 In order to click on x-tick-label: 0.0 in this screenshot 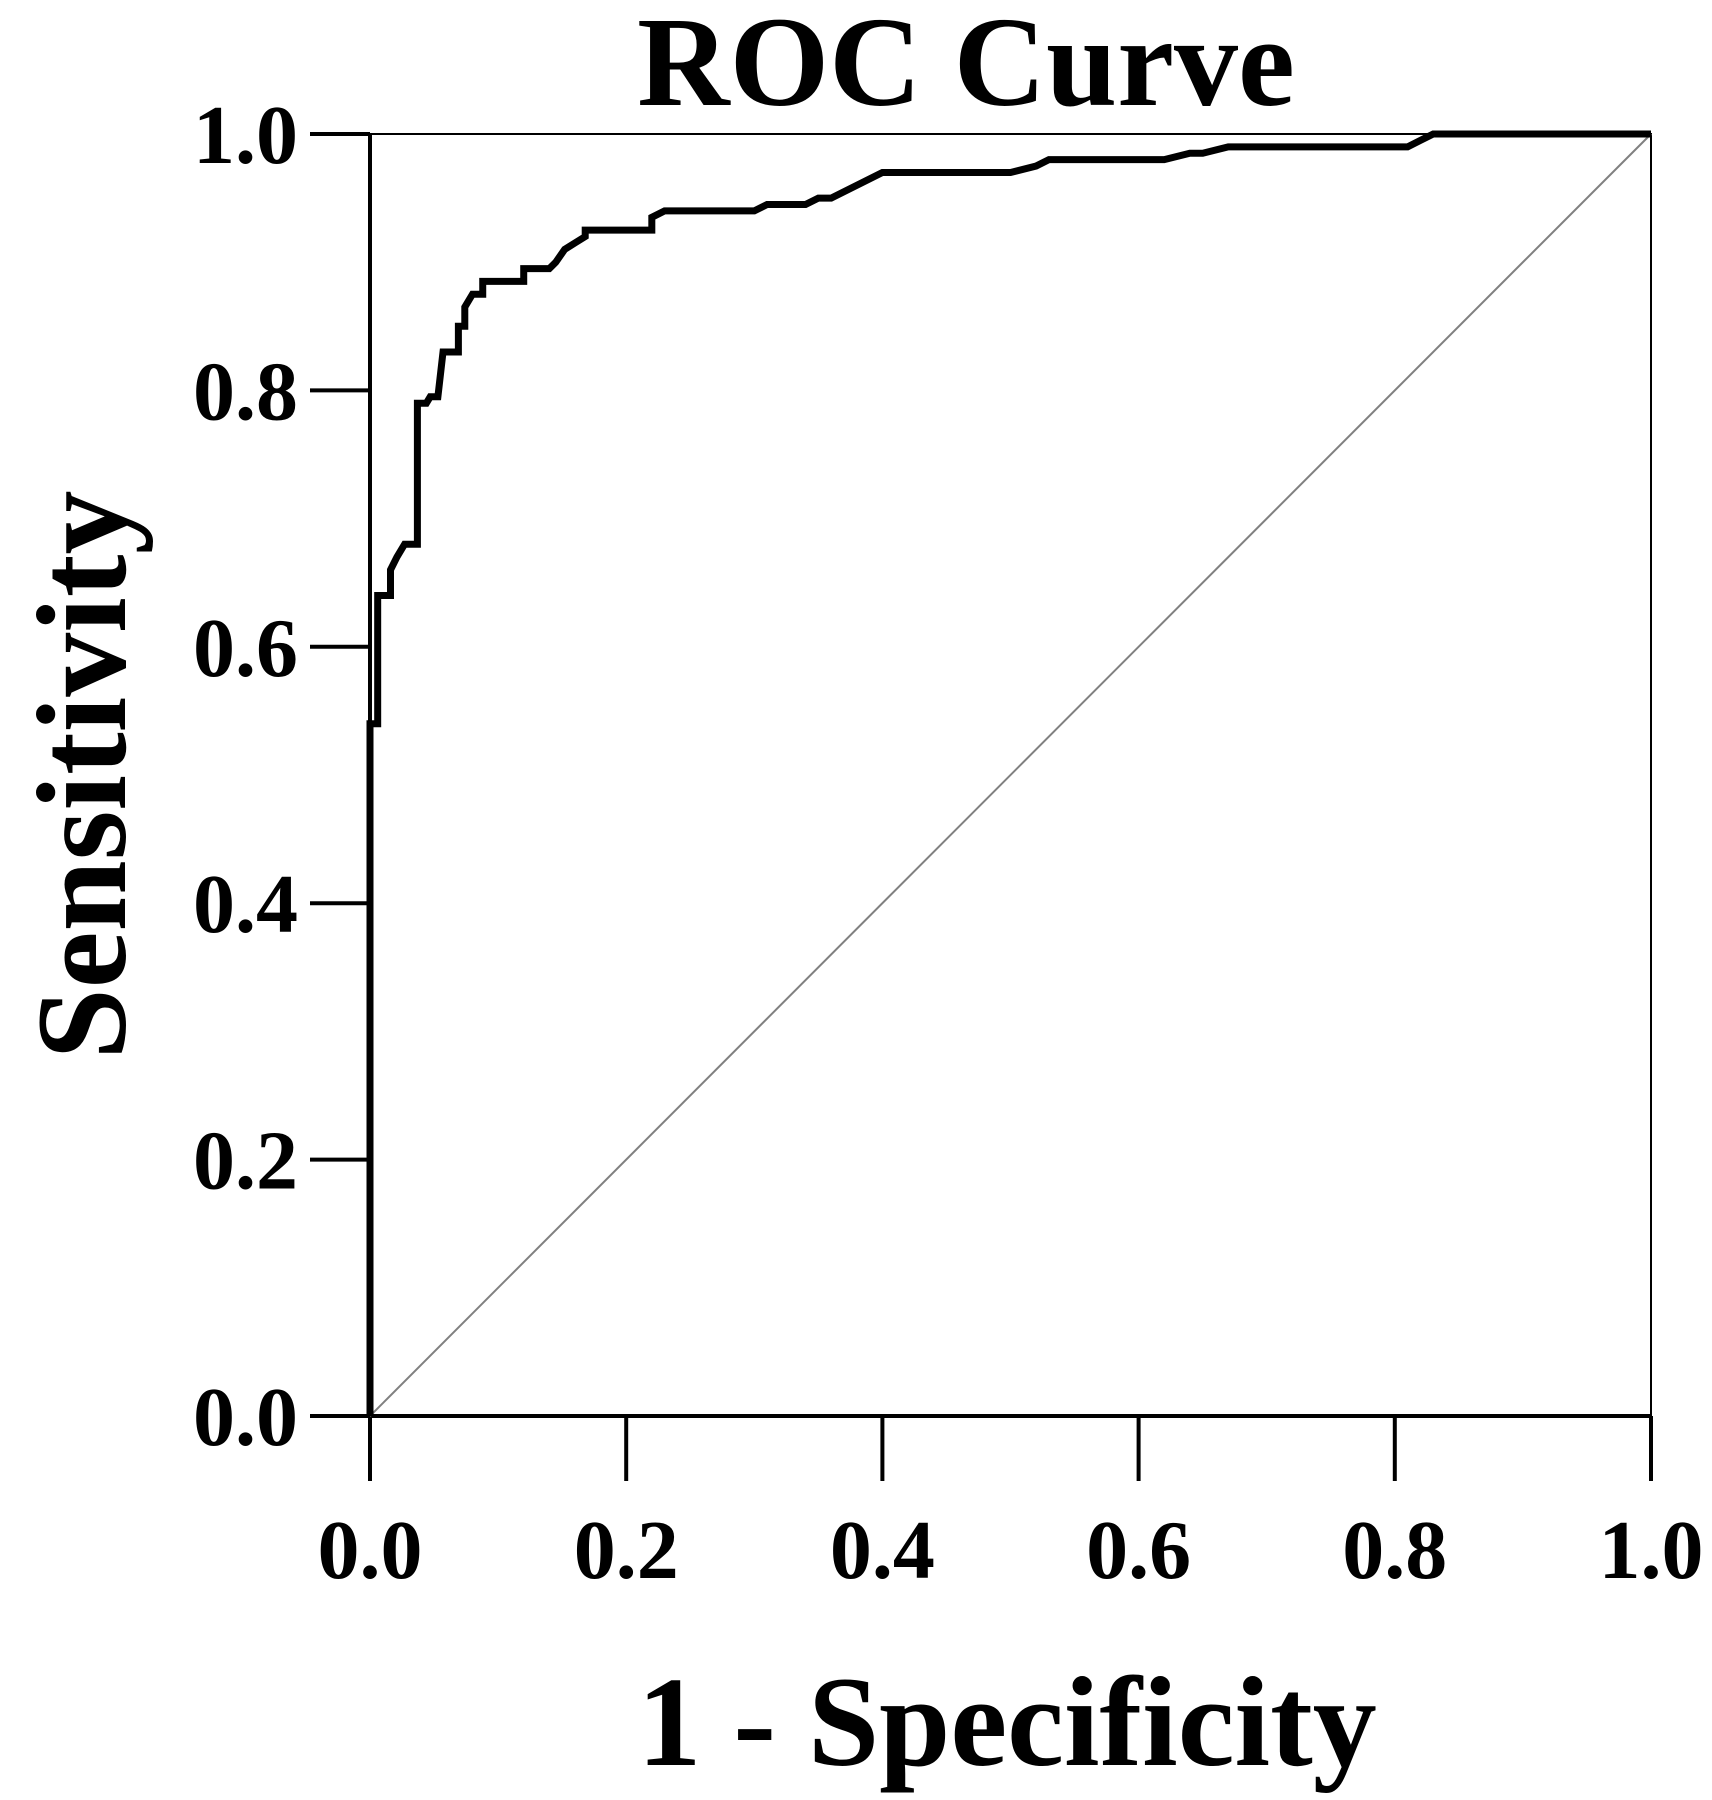, I will do `click(370, 1550)`.